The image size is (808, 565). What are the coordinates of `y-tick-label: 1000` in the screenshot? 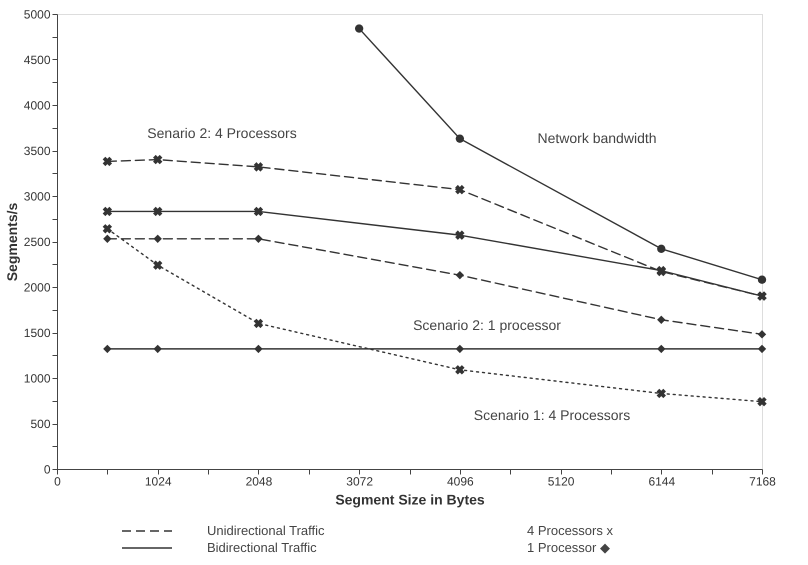 It's located at (37, 379).